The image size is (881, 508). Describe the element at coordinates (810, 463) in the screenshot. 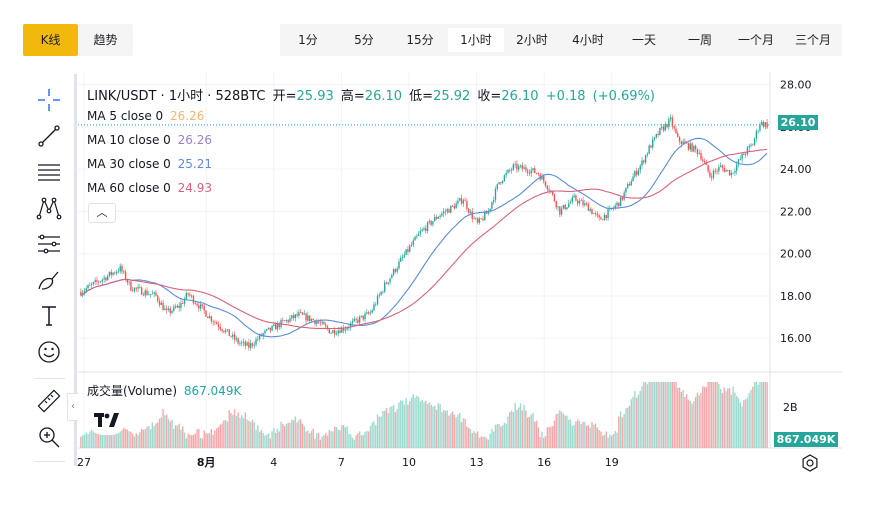

I see `gear-icon` at that location.